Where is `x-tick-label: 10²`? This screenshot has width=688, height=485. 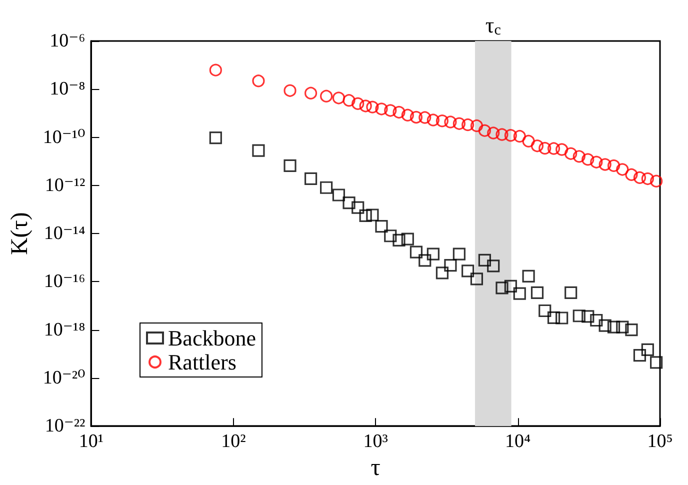
x-tick-label: 10² is located at coordinates (233, 441).